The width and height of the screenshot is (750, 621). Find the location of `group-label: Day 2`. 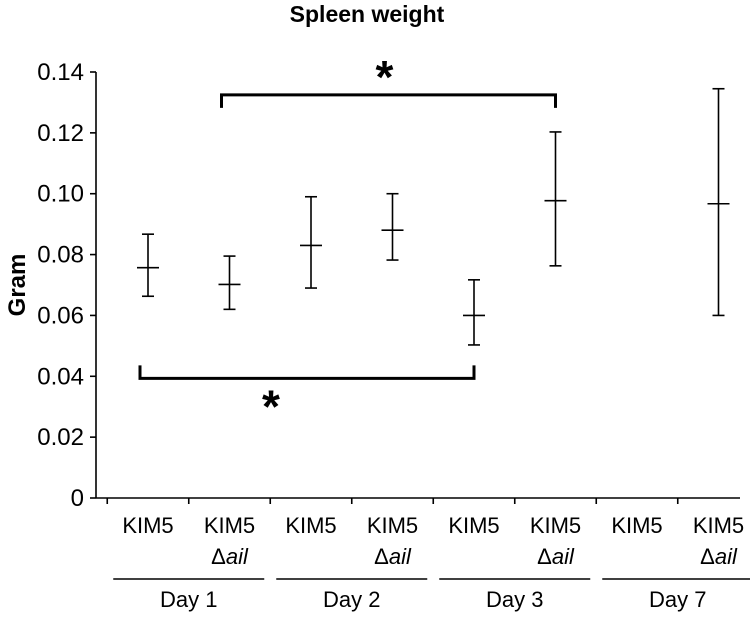

group-label: Day 2 is located at coordinates (351, 599).